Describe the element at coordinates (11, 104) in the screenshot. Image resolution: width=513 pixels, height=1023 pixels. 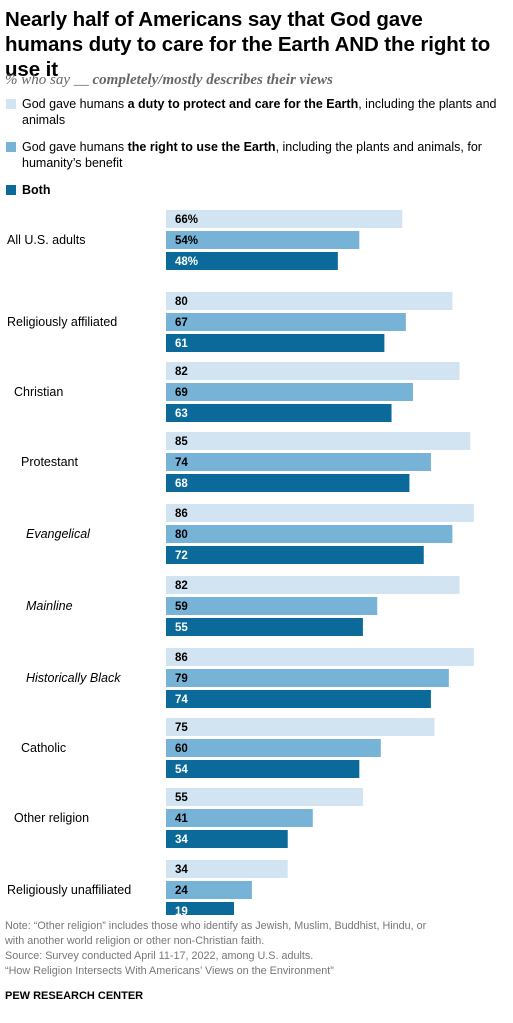
I see `legend-swatch-duty` at that location.